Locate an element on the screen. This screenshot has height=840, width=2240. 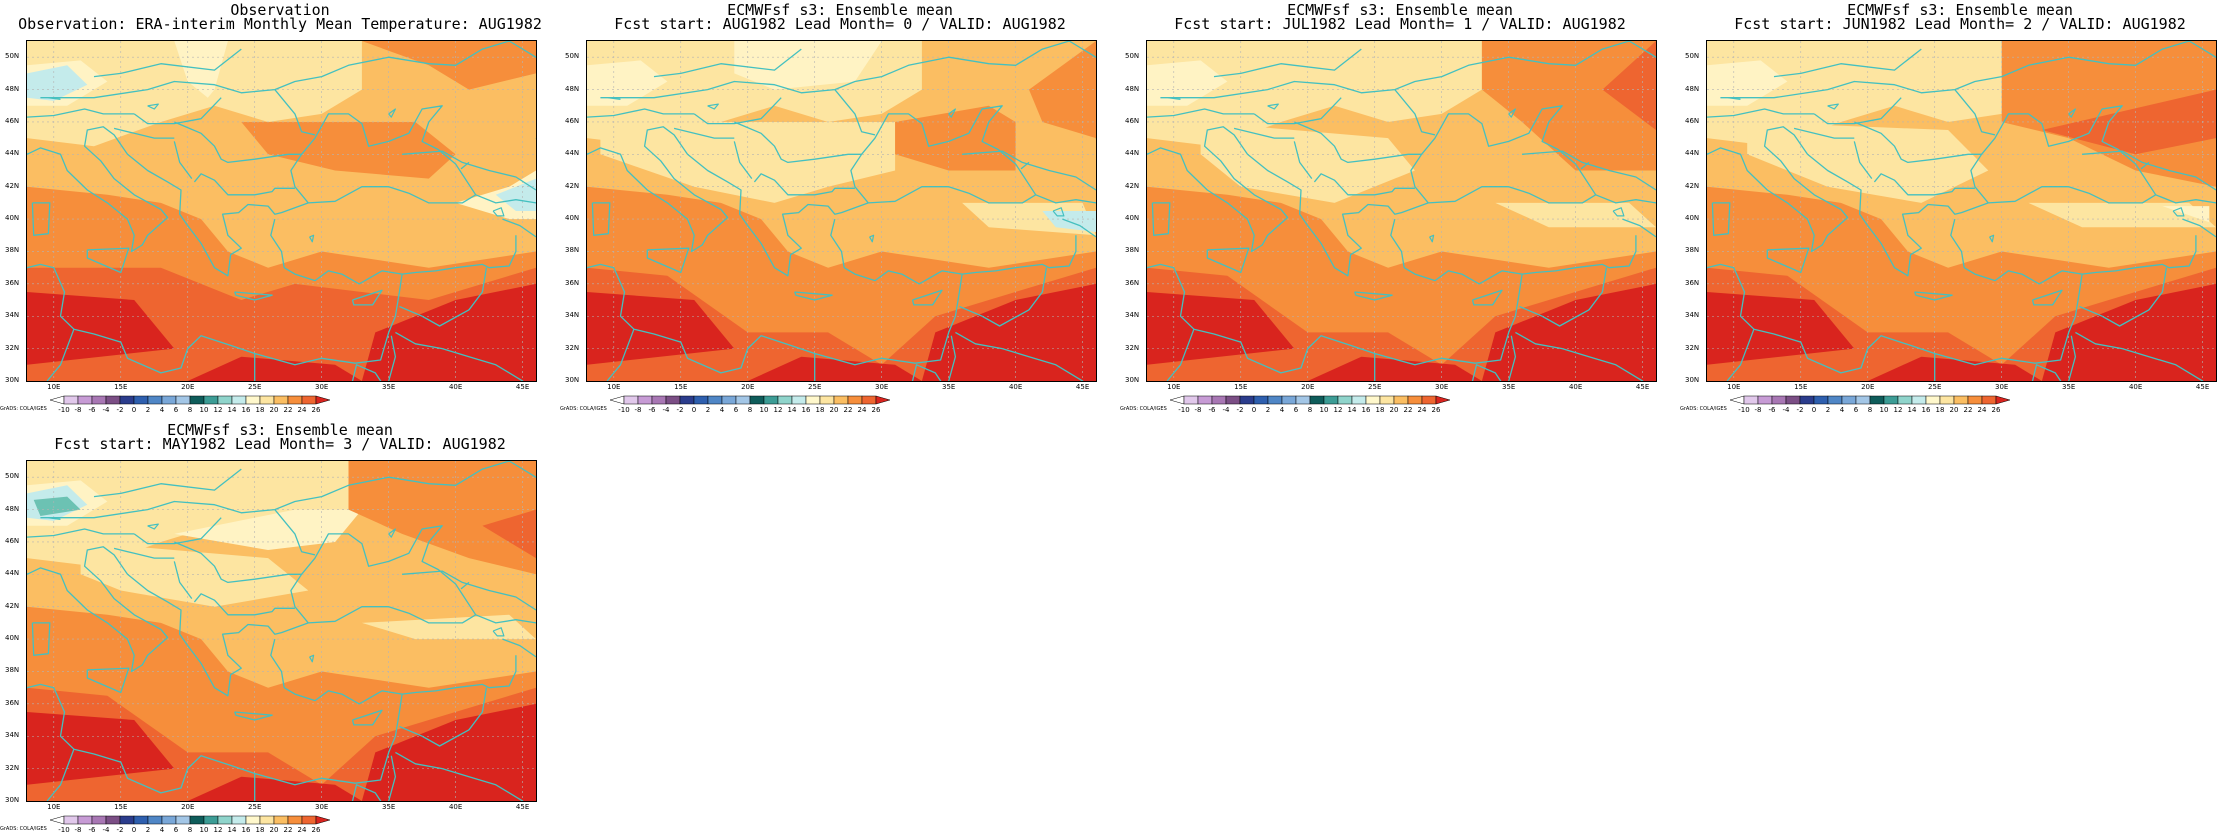
longitude-label: 40E is located at coordinates (455, 807).